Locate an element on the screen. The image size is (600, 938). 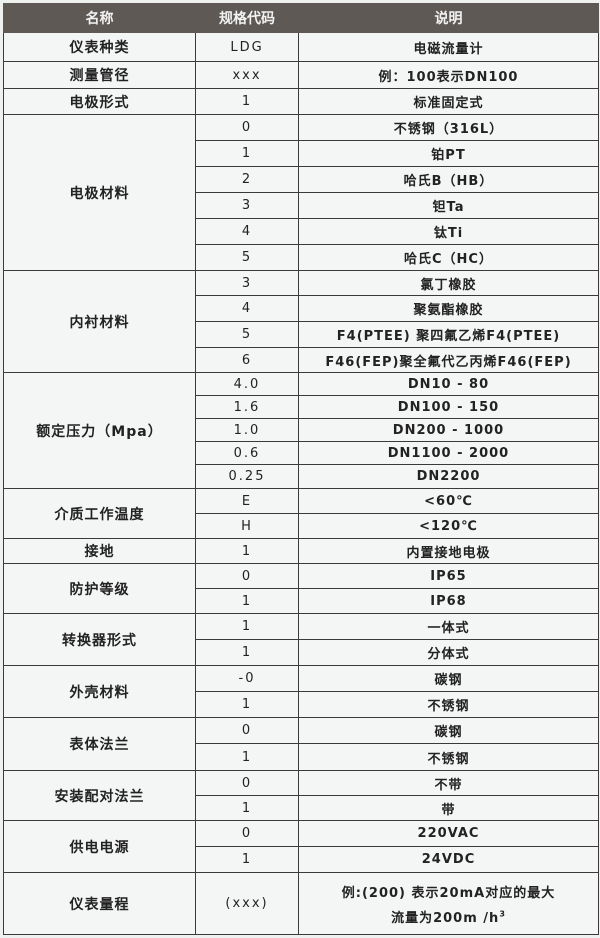
table-row: 1 24VDC is located at coordinates (301, 859).